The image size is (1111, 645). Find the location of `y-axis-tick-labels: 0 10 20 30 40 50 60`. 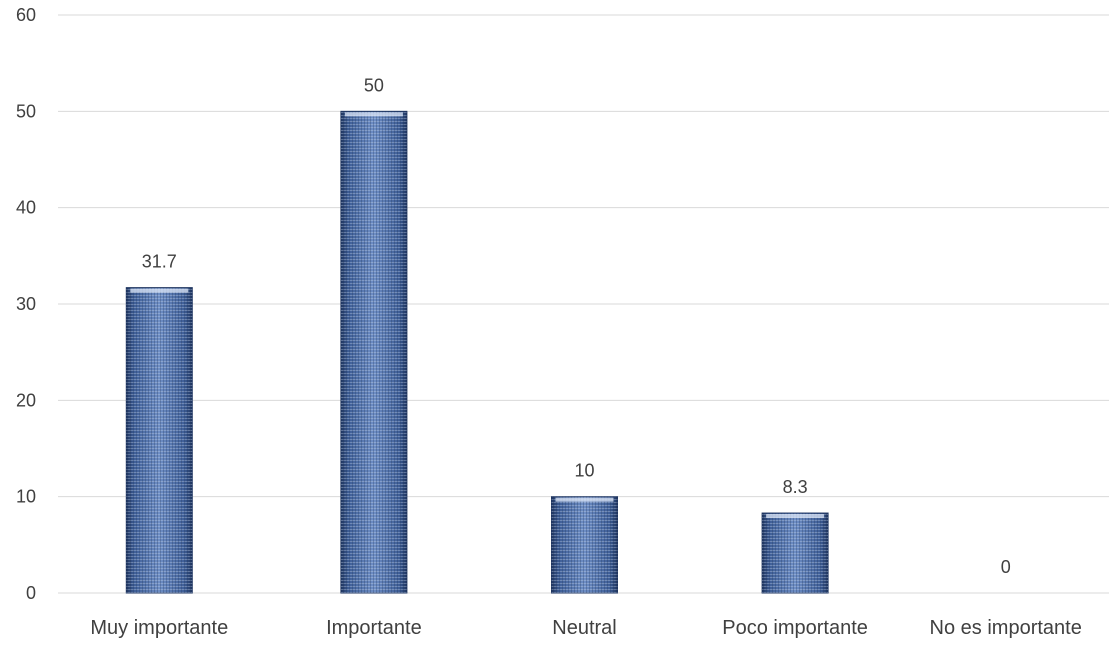

y-axis-tick-labels: 0 10 20 30 40 50 60 is located at coordinates (26, 304).